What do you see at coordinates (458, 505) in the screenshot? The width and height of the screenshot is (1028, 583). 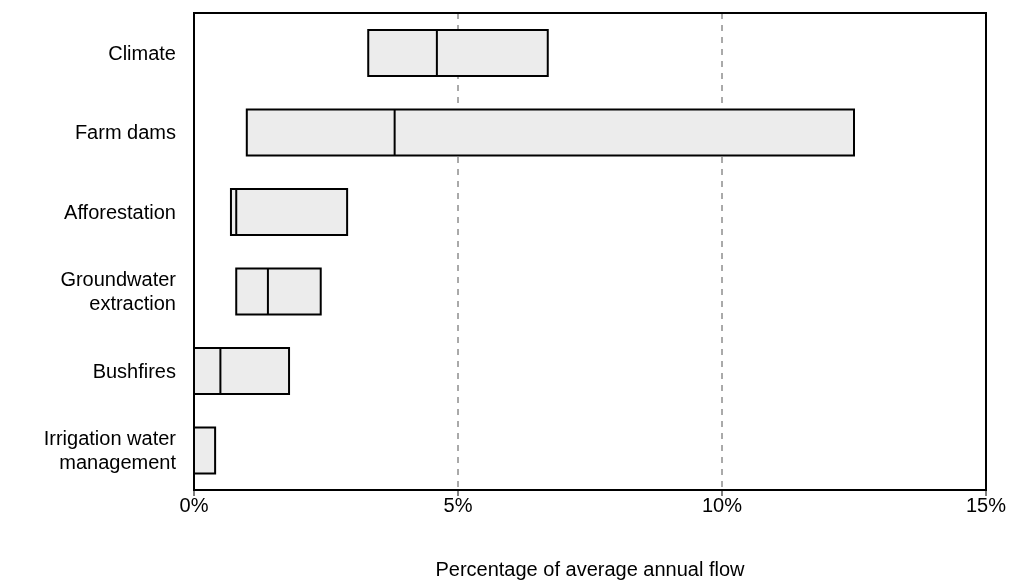 I see `x-tick-label: 5%` at bounding box center [458, 505].